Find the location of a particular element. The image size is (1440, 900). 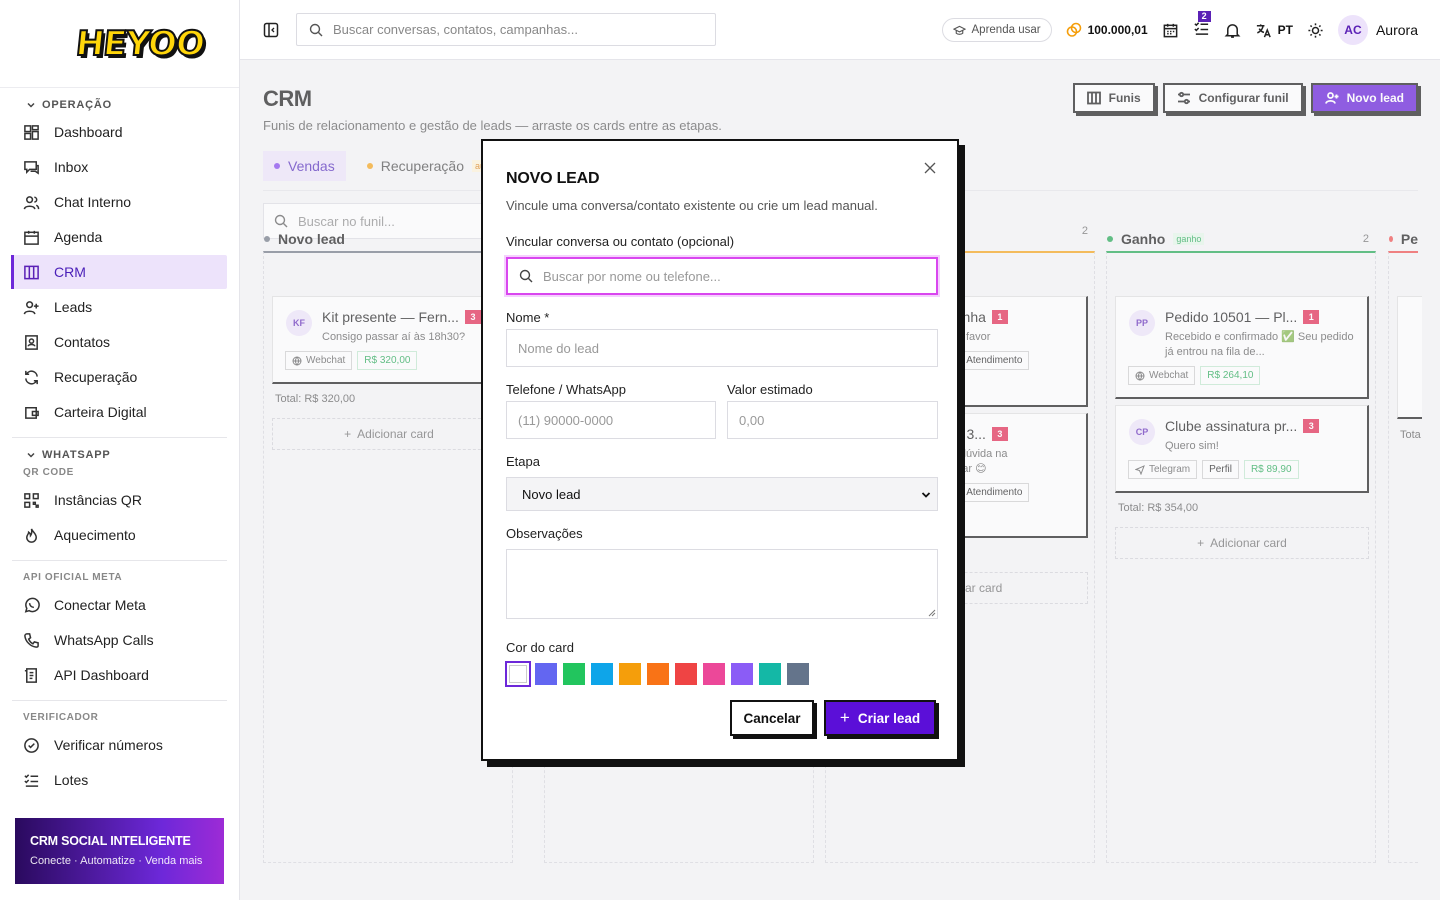

list-check-icon is located at coordinates (31, 780).